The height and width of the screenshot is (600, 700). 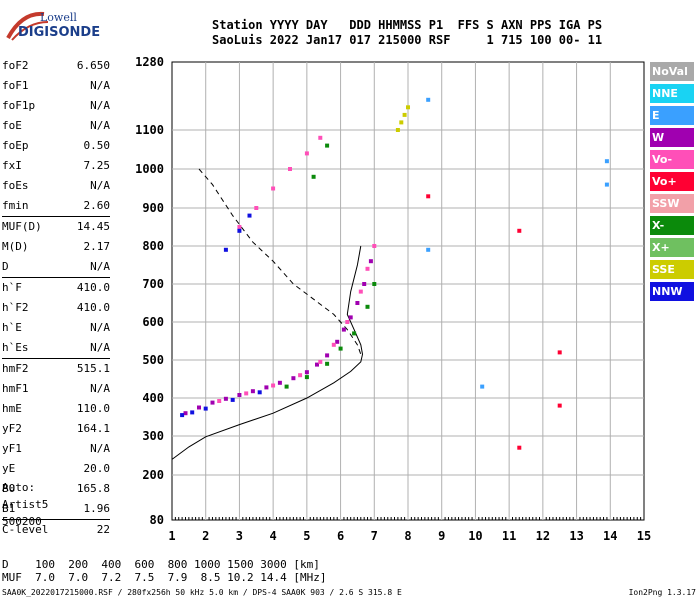 I want to click on param-row: D N/A, so click(x=56, y=267).